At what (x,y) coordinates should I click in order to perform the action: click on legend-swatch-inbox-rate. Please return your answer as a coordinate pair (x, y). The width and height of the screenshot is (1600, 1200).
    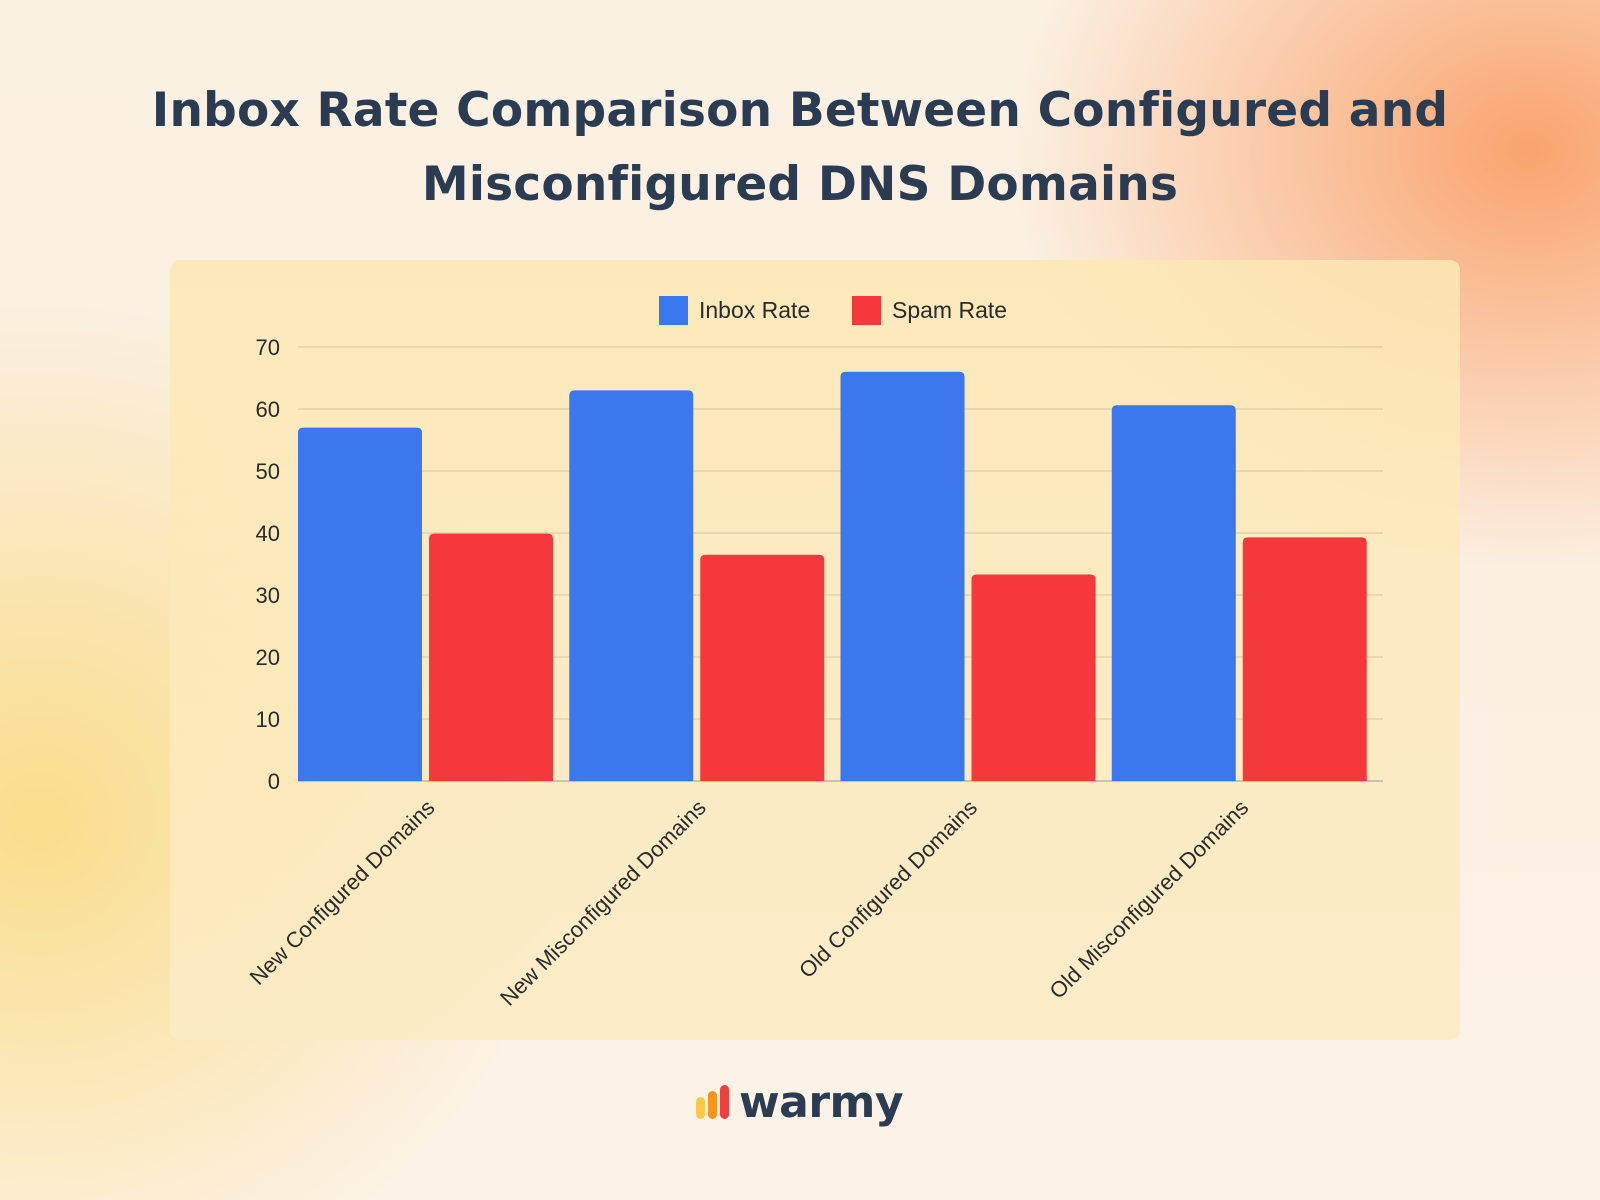
    Looking at the image, I should click on (673, 310).